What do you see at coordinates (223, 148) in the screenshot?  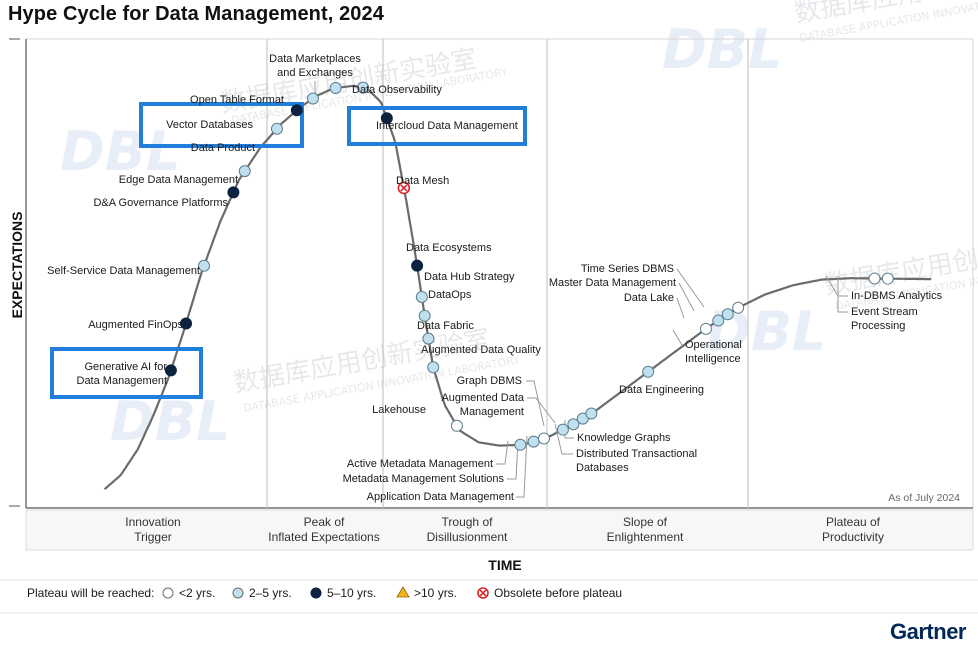 I see `label-data-product: Data Product` at bounding box center [223, 148].